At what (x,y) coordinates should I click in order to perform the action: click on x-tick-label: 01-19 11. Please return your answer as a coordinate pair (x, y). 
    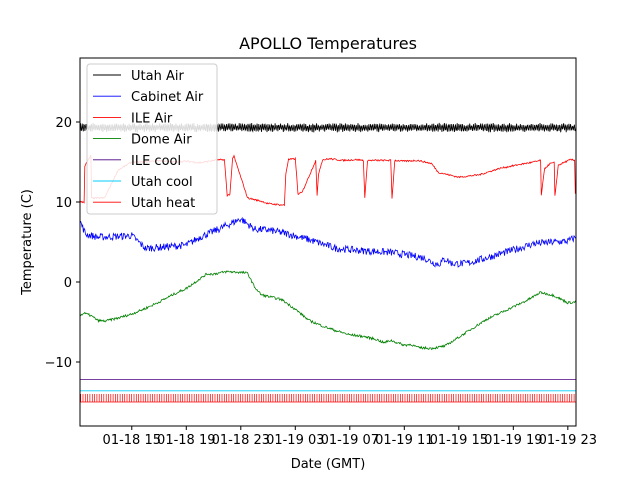
    Looking at the image, I should click on (404, 440).